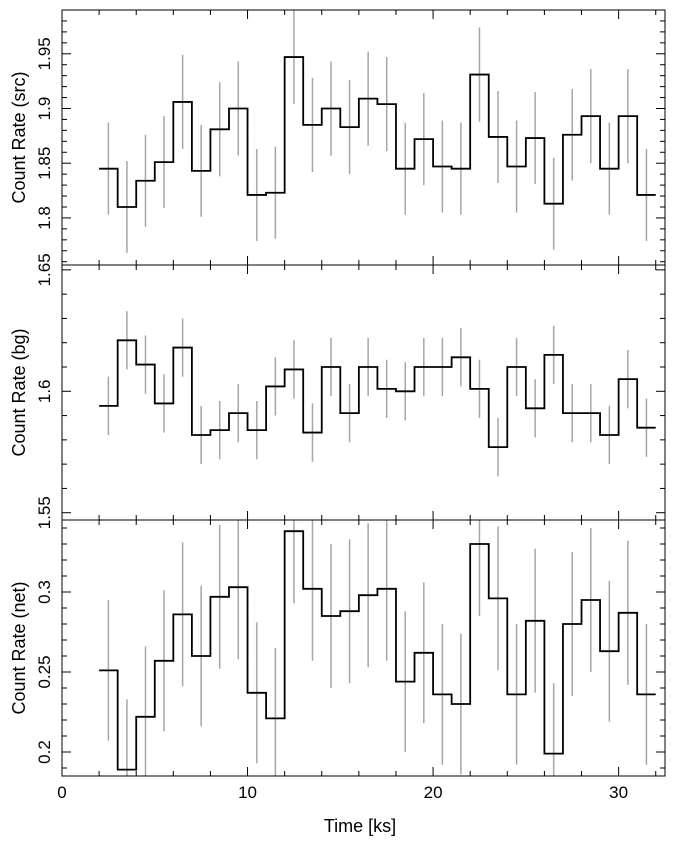  What do you see at coordinates (44, 109) in the screenshot?
I see `y-tick-label: 1.9` at bounding box center [44, 109].